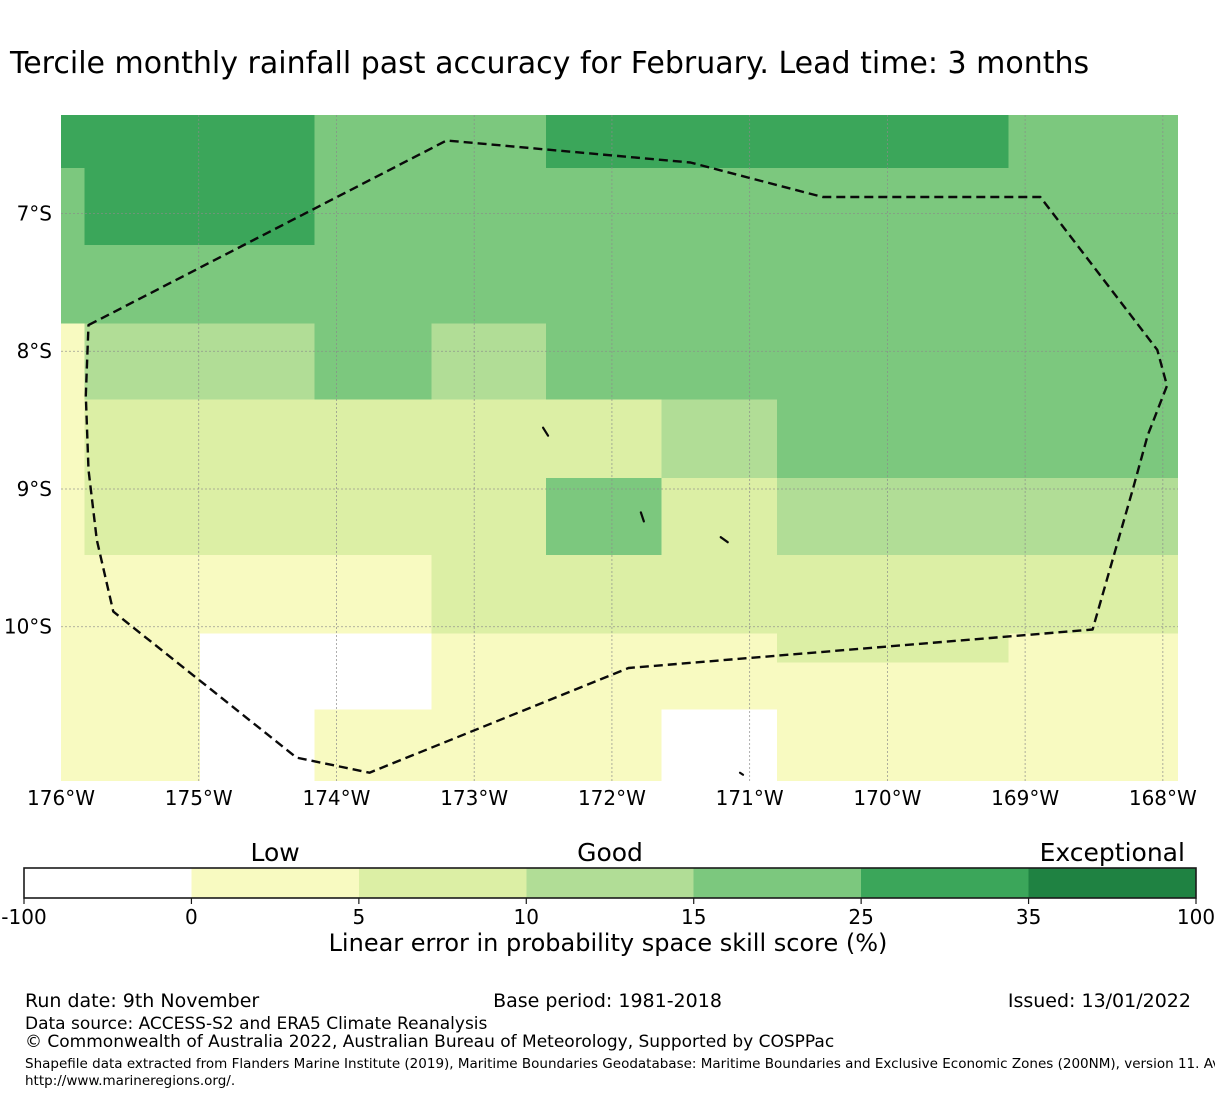  Describe the element at coordinates (1196, 917) in the screenshot. I see `colorbar-tick-label: 100` at that location.